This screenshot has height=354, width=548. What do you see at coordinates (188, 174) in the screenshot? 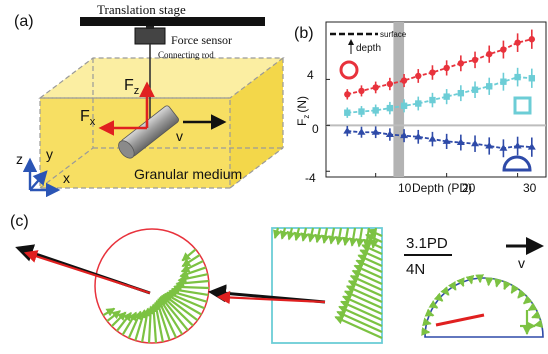
I see `granular-medium-label: Granular medium` at bounding box center [188, 174].